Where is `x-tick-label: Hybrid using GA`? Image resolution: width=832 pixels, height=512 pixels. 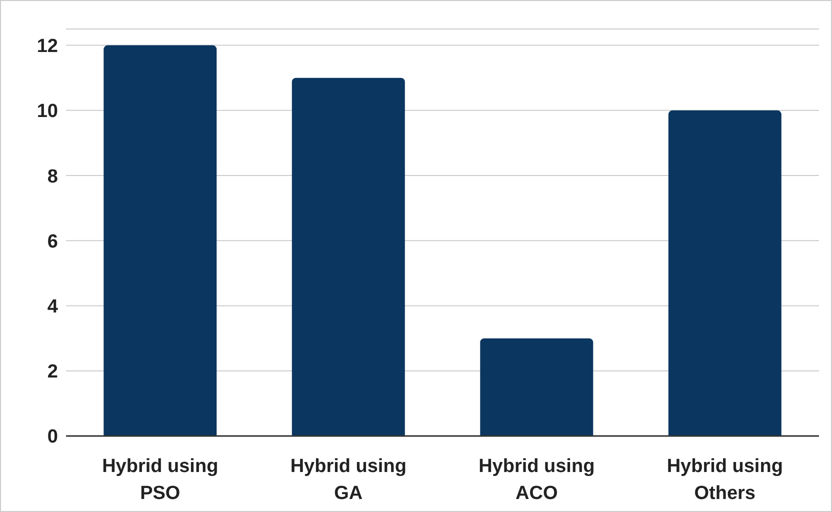 x-tick-label: Hybrid using GA is located at coordinates (348, 480).